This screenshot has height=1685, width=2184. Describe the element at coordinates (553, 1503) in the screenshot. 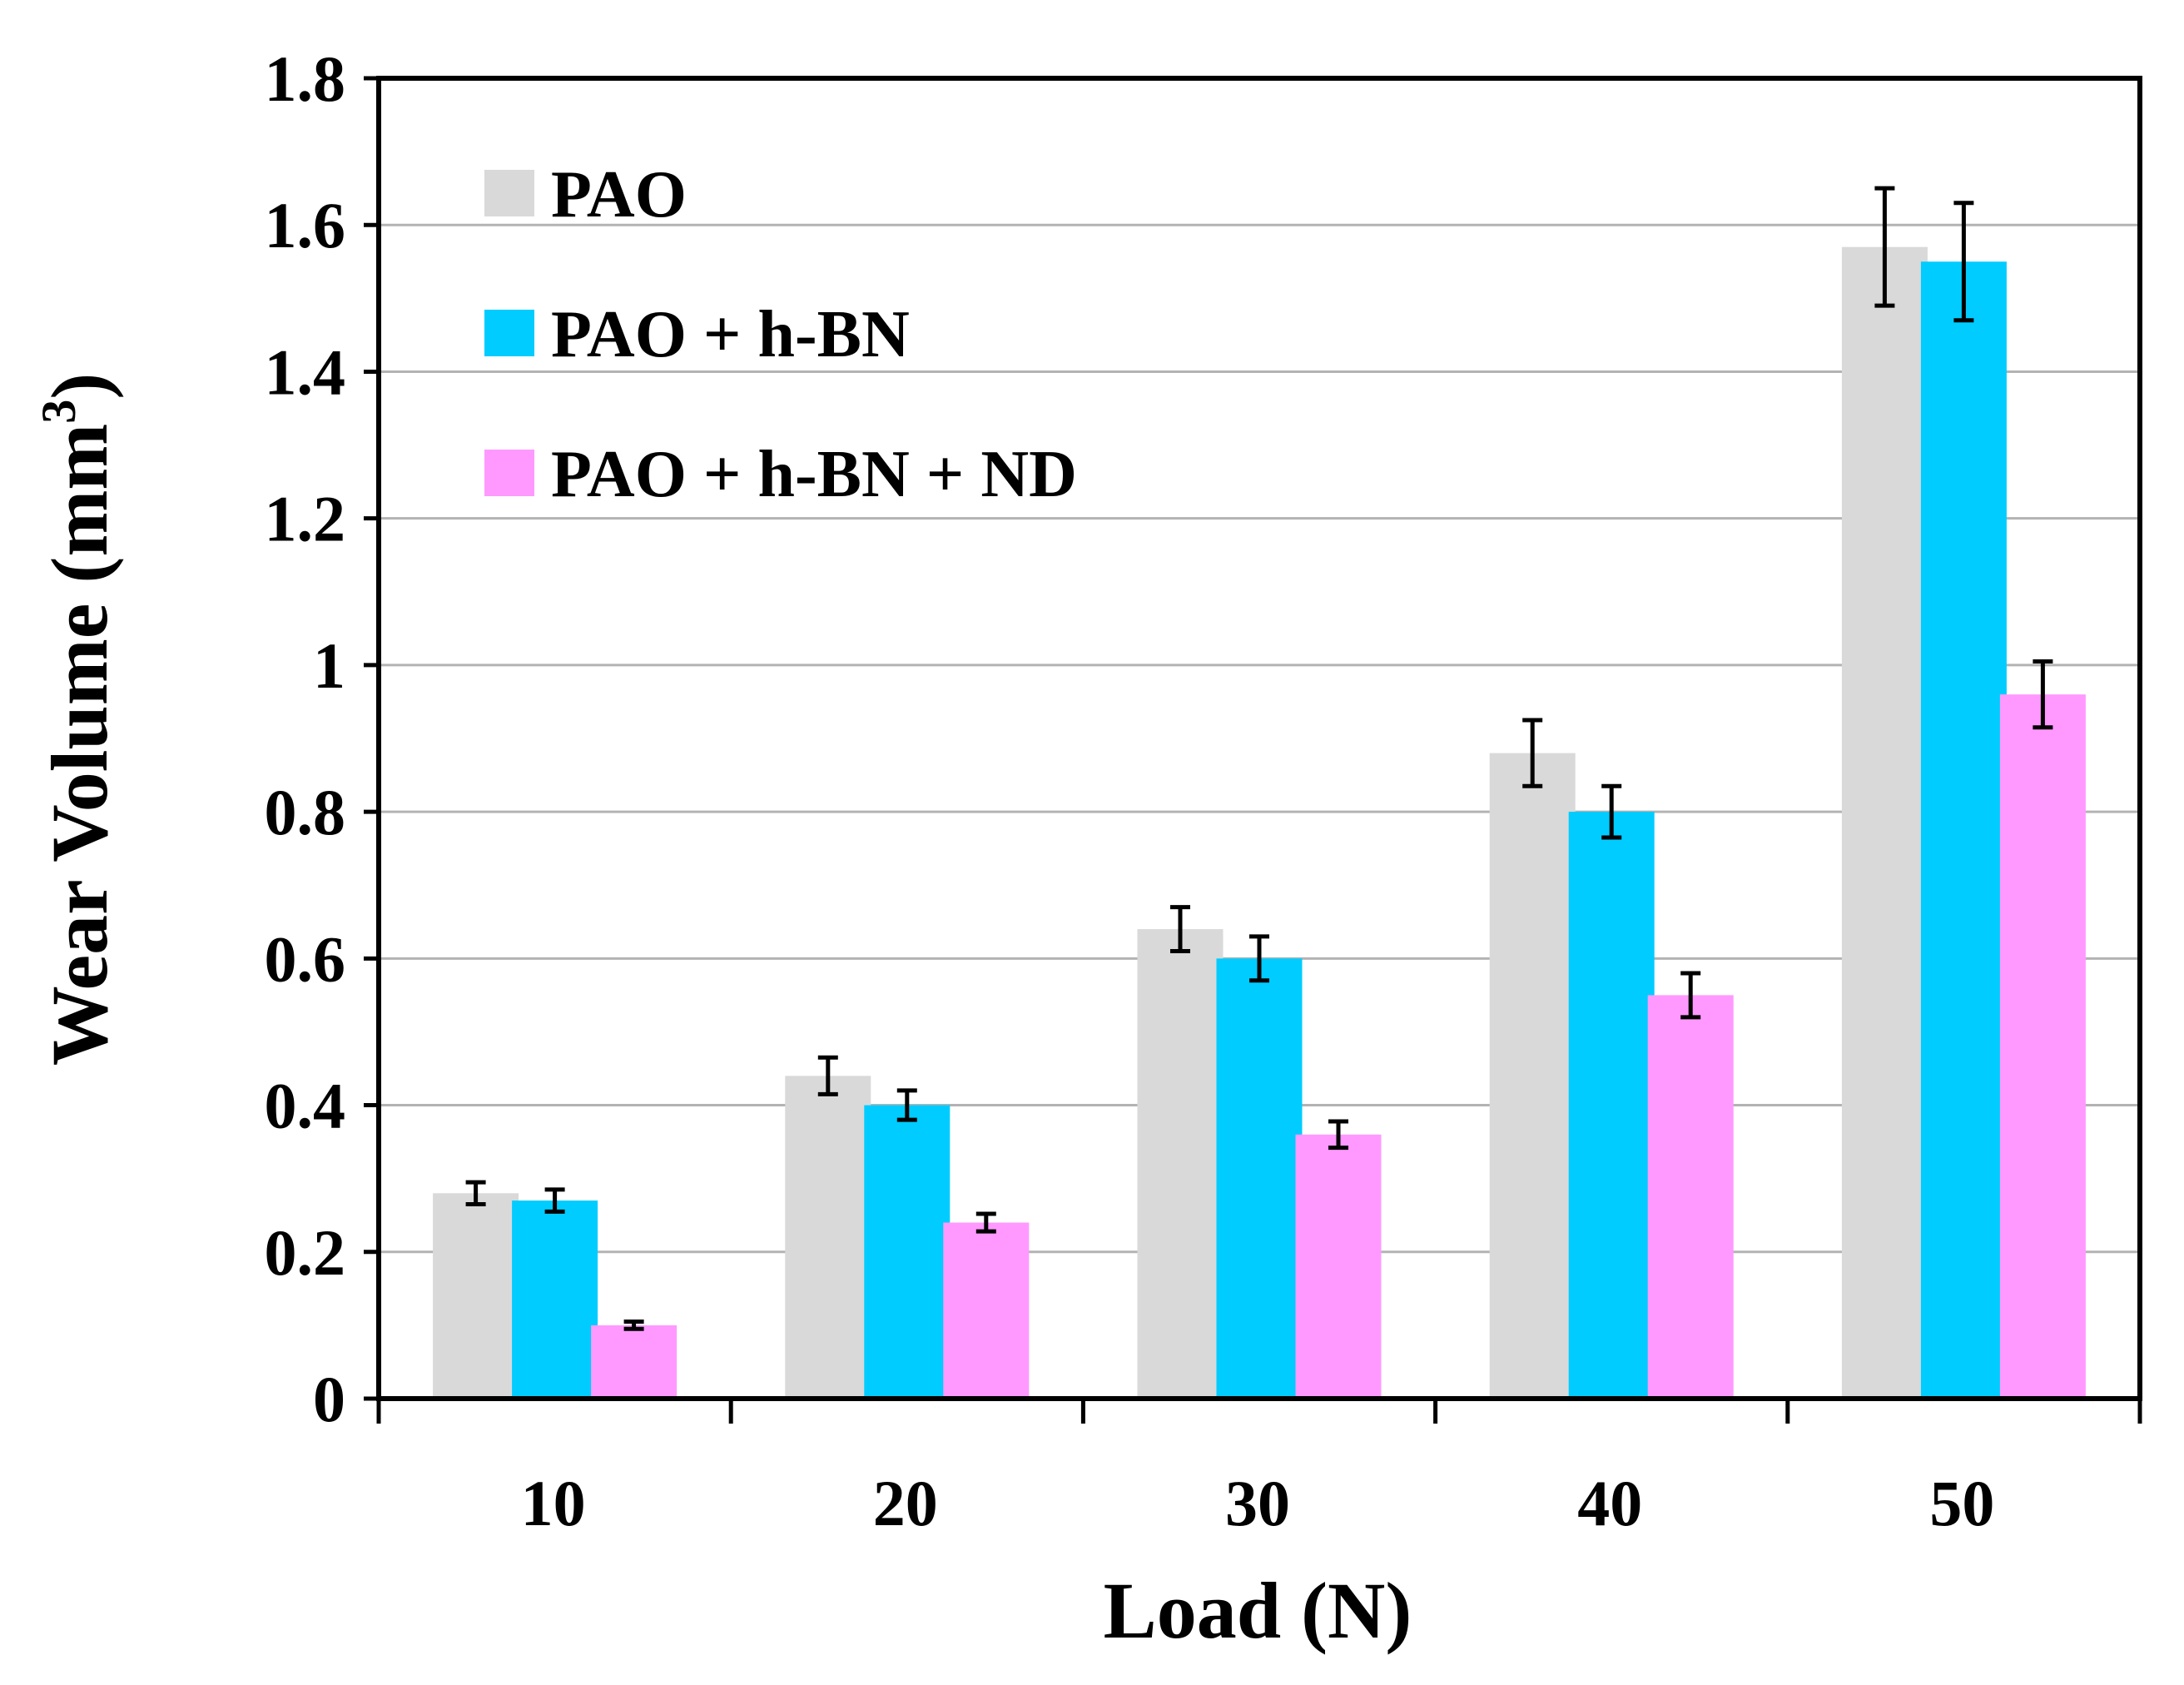

I see `x-tick-label: 10` at that location.